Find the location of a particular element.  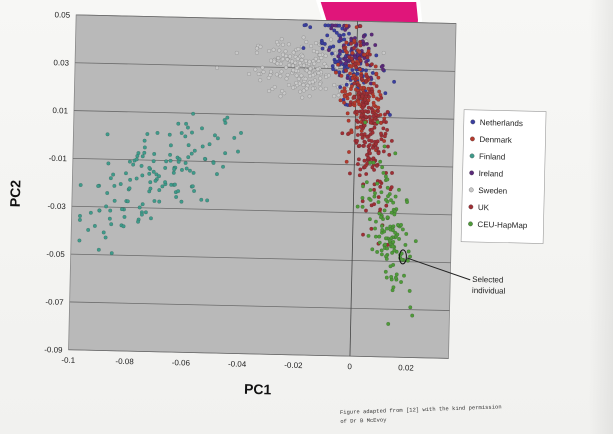

y-tick-label: 0.05 is located at coordinates (62, 14).